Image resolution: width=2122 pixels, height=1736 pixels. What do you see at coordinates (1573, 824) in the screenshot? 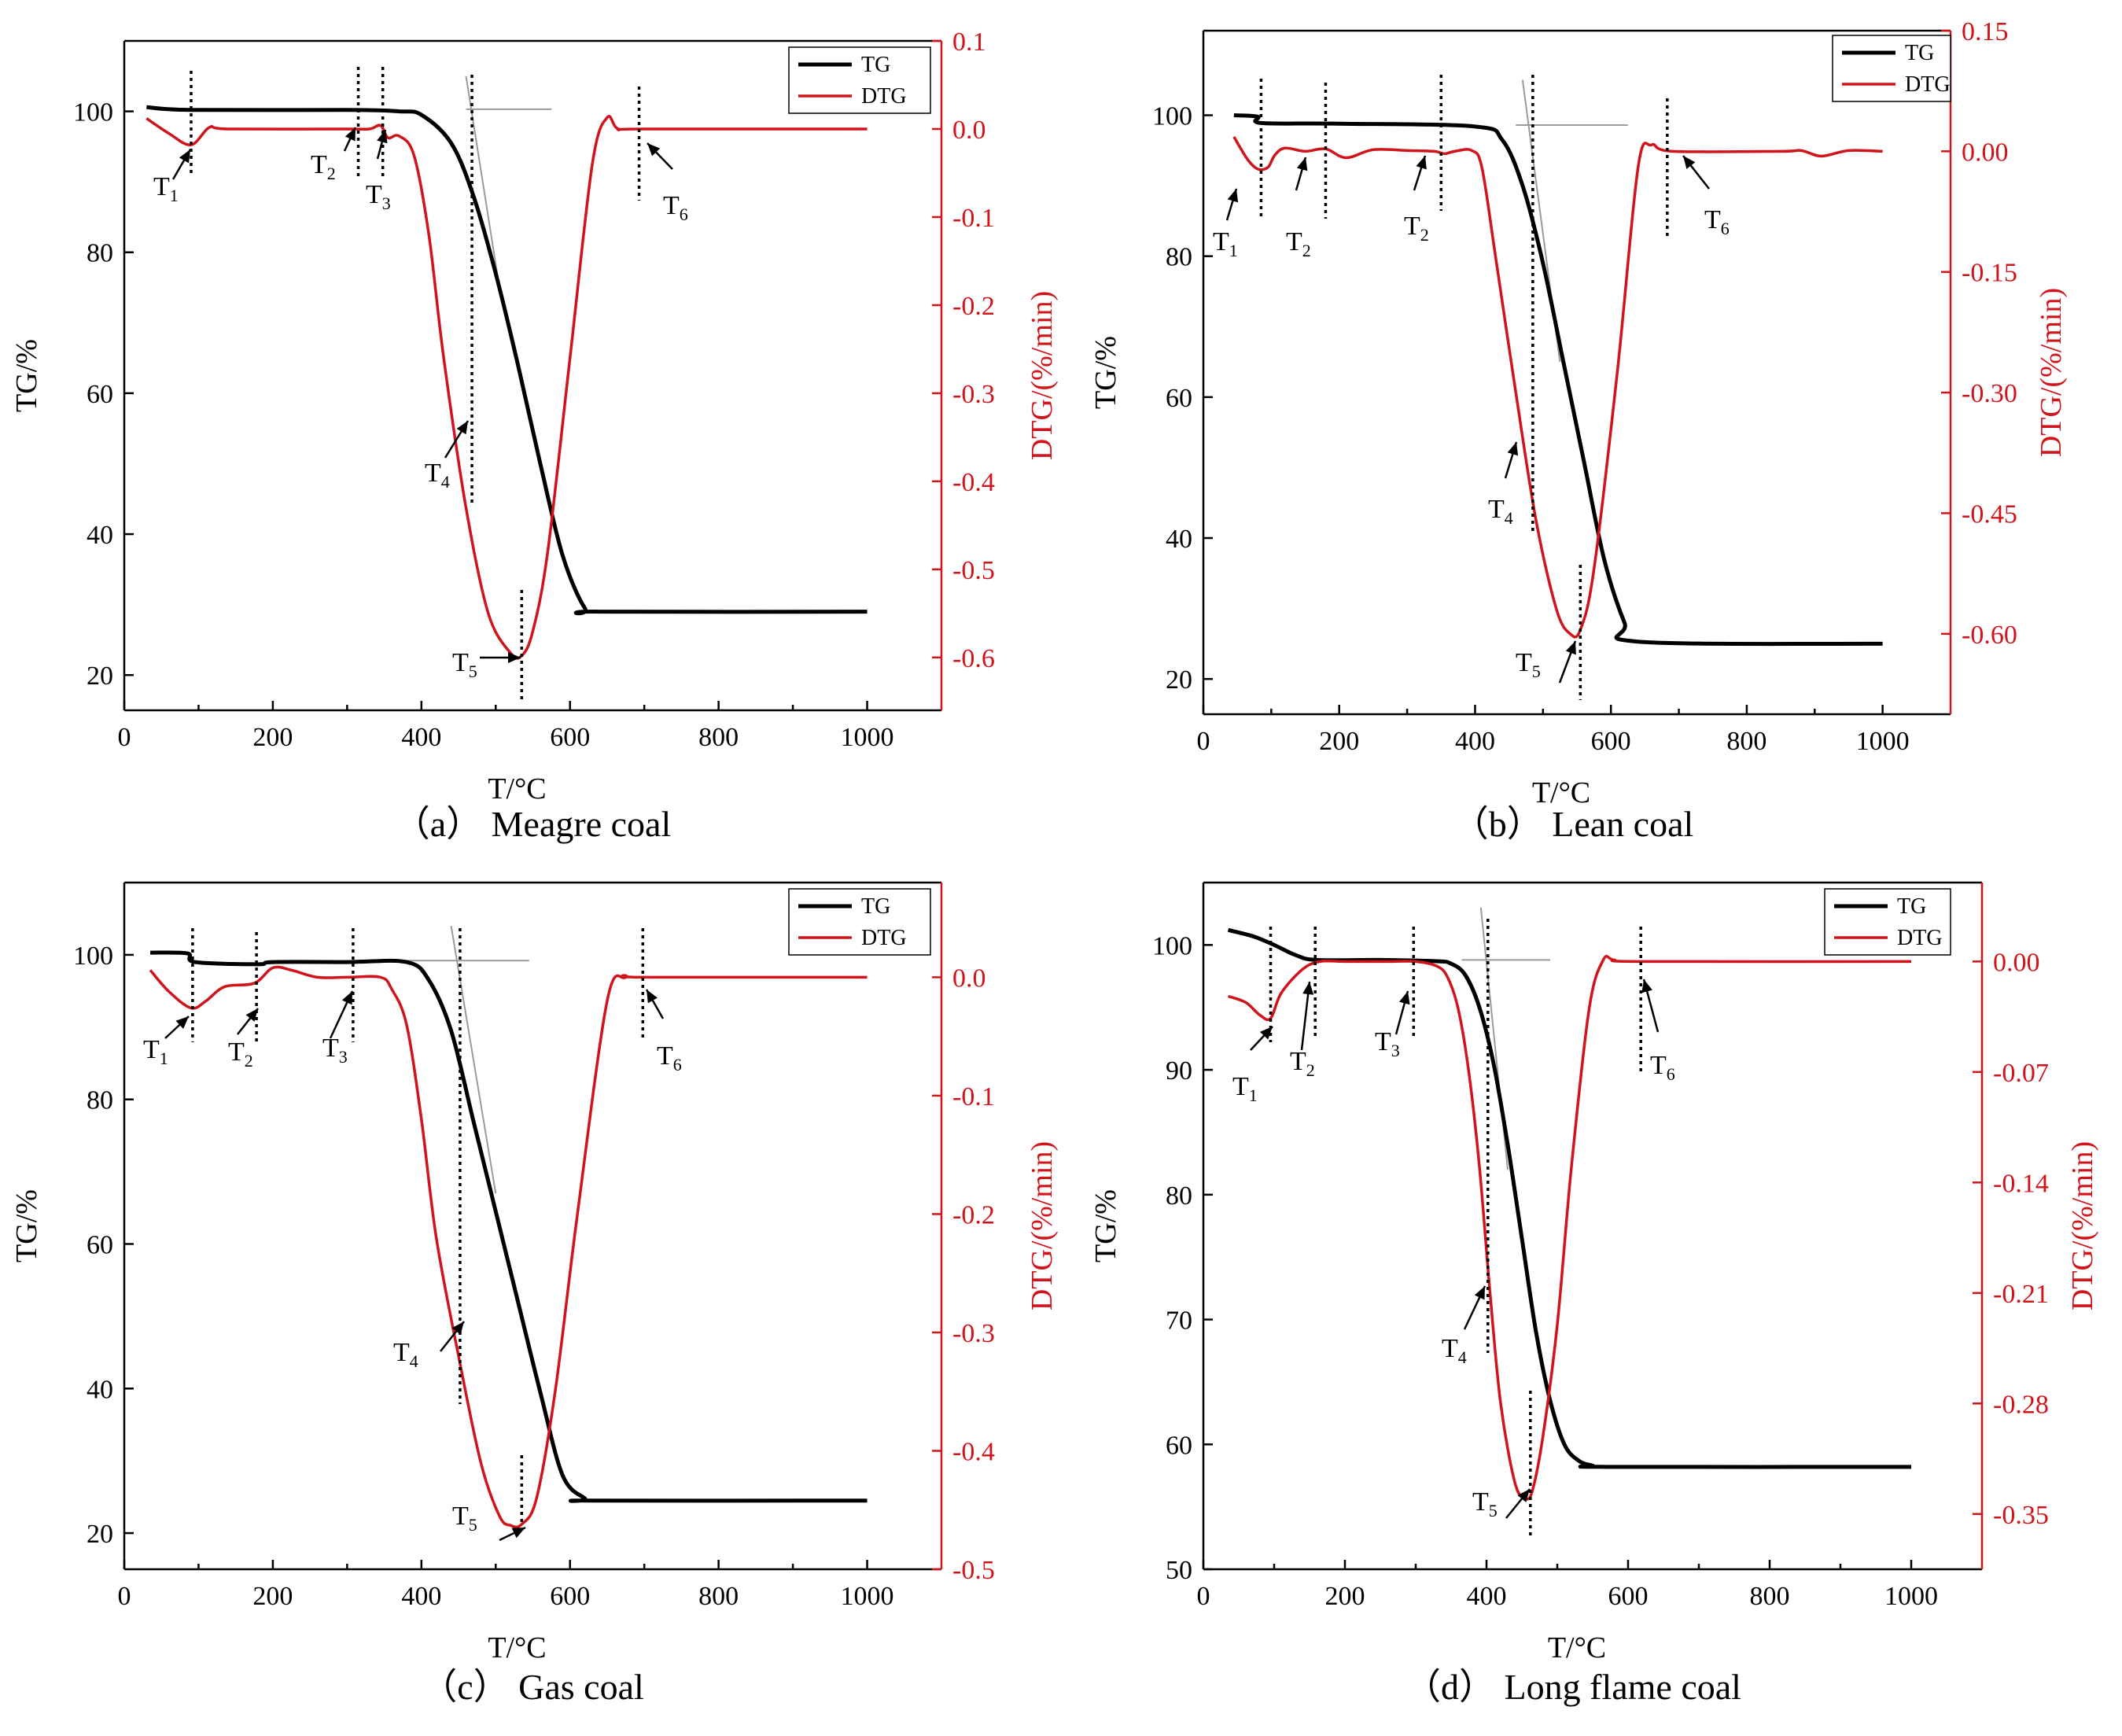
I see `panel-caption: （b） Lean coal` at bounding box center [1573, 824].